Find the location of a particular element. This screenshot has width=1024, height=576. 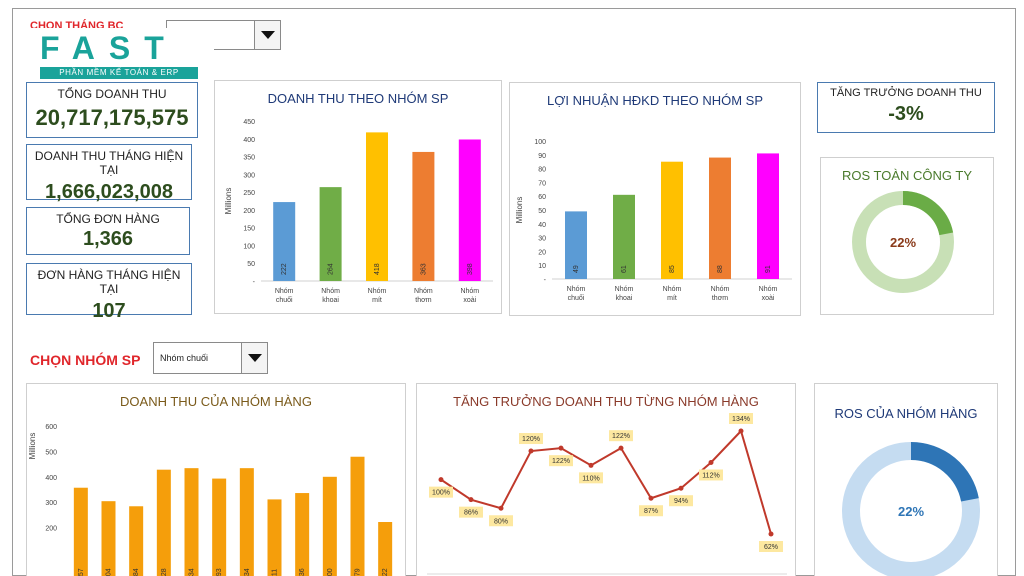

data-label: 311 is located at coordinates (275, 572).